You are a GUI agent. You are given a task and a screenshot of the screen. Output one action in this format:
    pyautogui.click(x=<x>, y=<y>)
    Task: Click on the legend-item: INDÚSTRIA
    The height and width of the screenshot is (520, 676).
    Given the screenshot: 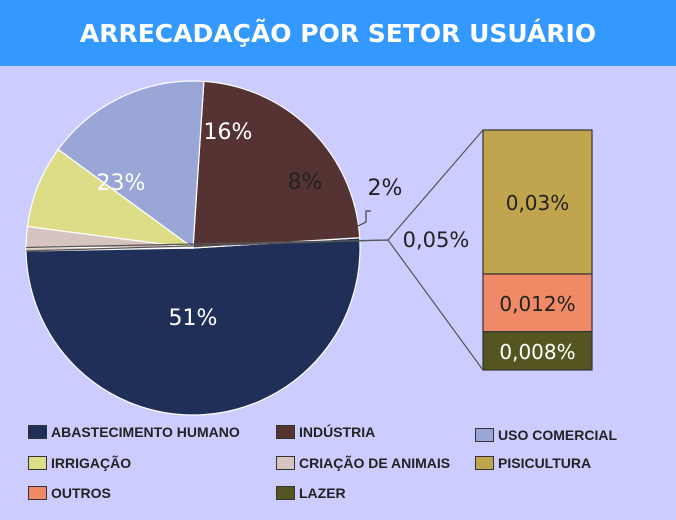 What is the action you would take?
    pyautogui.click(x=325, y=432)
    